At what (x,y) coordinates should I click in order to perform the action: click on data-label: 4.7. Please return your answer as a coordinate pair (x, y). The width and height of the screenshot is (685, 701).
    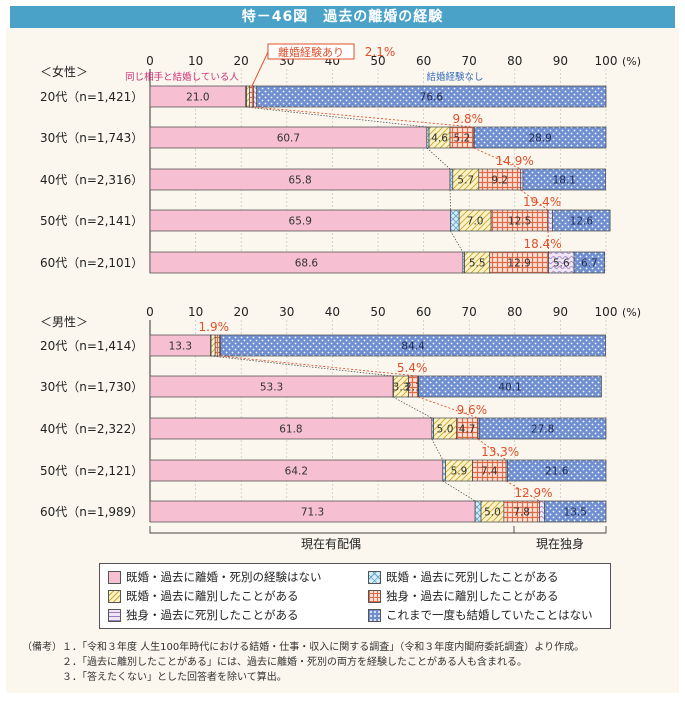
    Looking at the image, I should click on (467, 430).